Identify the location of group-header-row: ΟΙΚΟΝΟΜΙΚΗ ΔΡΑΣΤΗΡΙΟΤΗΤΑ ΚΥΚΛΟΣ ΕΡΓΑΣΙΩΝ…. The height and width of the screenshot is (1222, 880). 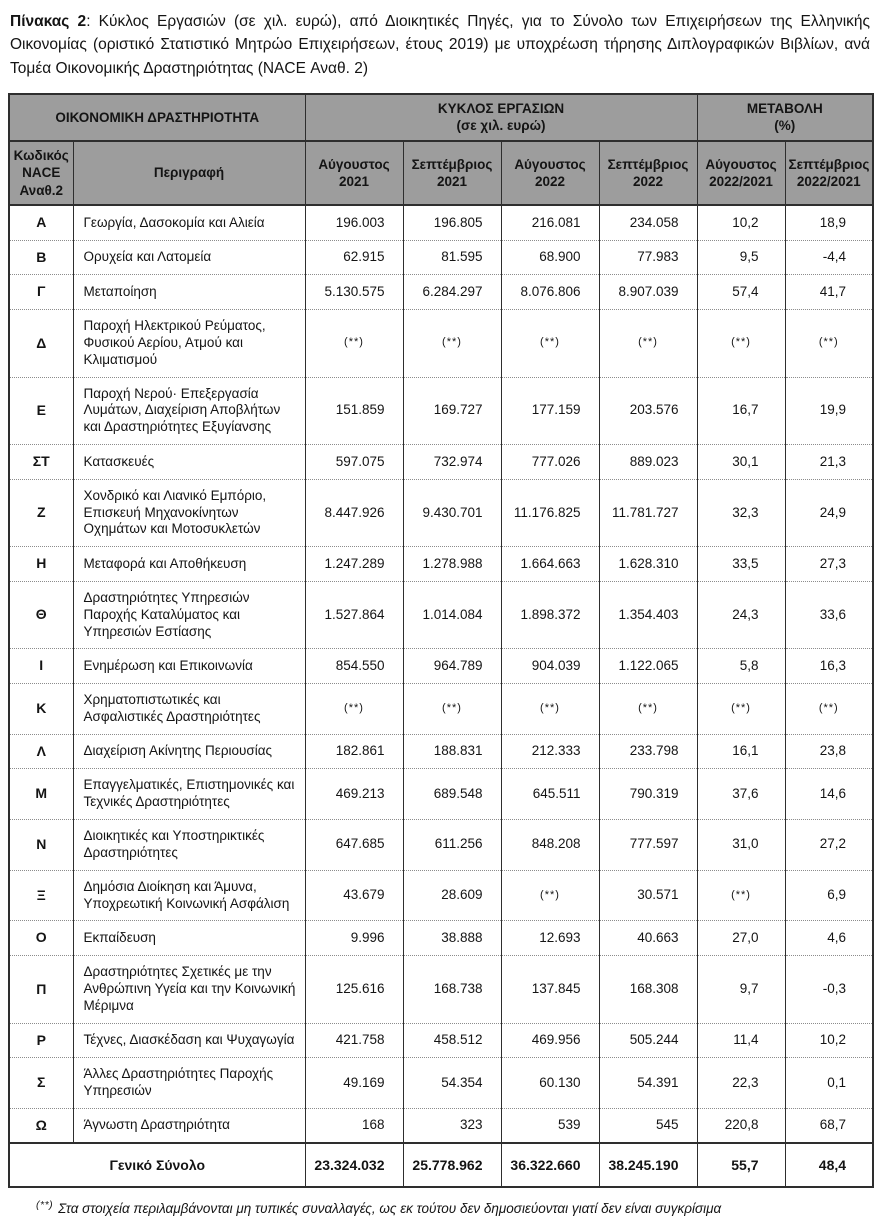
(441, 117).